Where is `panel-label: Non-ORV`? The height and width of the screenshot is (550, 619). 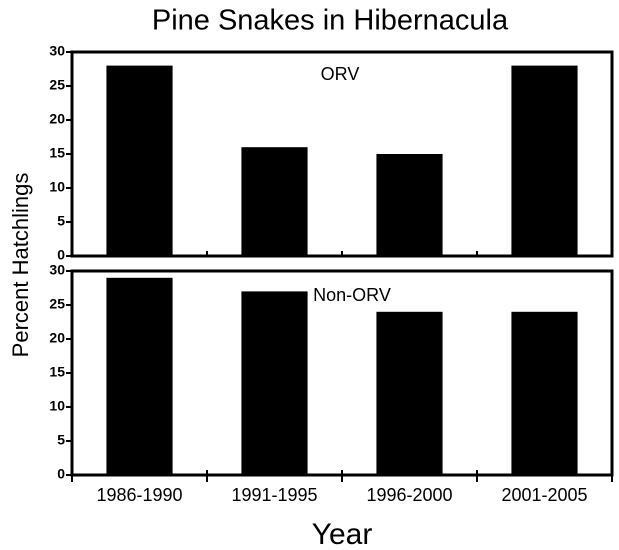 panel-label: Non-ORV is located at coordinates (352, 295).